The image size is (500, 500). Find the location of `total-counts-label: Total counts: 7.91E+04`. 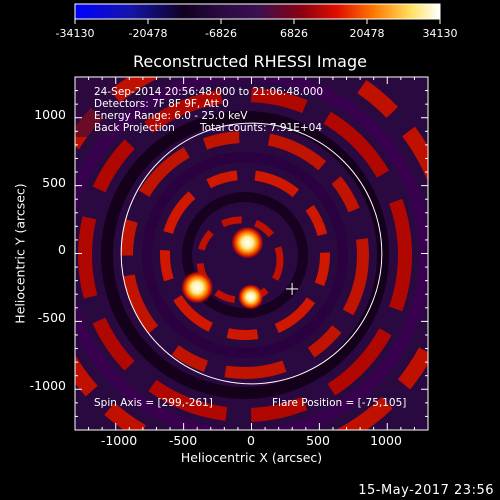

total-counts-label: Total counts: 7.91E+04 is located at coordinates (261, 128).